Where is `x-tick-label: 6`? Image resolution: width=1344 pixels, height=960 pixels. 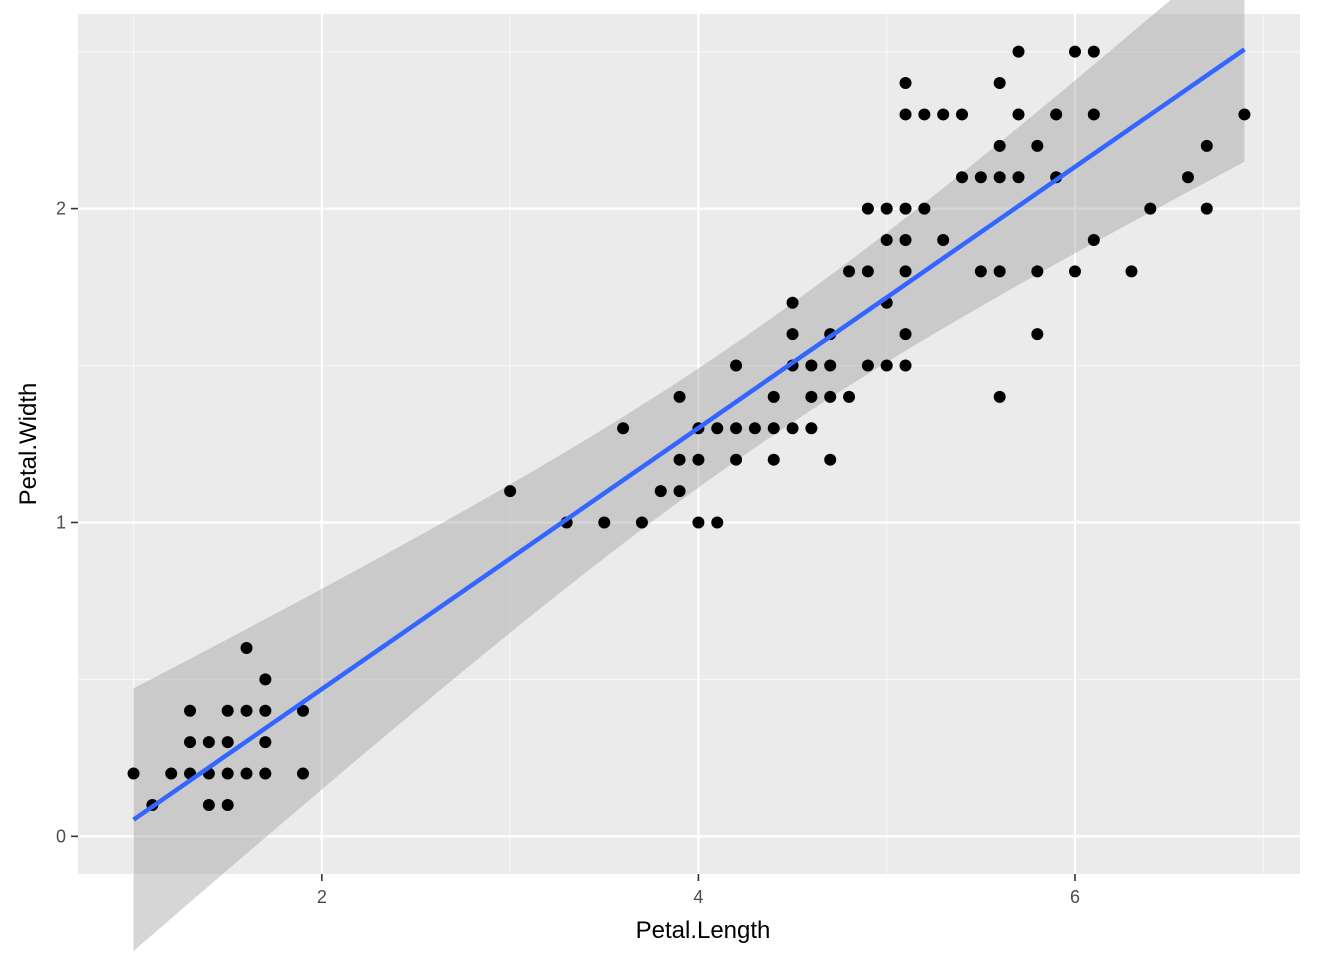 x-tick-label: 6 is located at coordinates (1075, 897).